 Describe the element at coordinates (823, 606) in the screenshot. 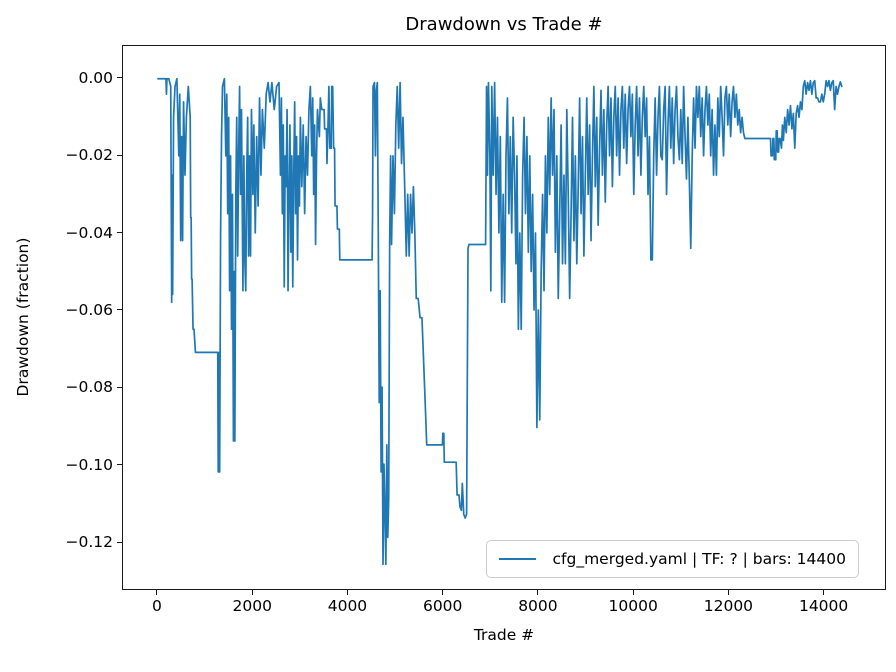

I see `x-tick-label: 14000` at that location.